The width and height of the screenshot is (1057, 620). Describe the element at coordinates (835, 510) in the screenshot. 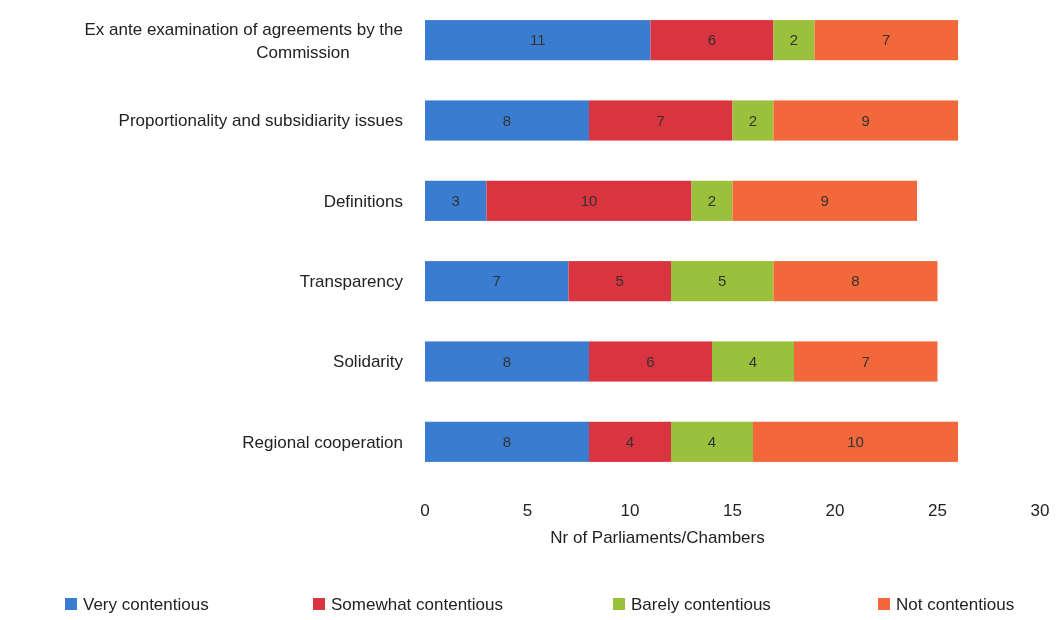

I see `x-tick-label: 20` at that location.